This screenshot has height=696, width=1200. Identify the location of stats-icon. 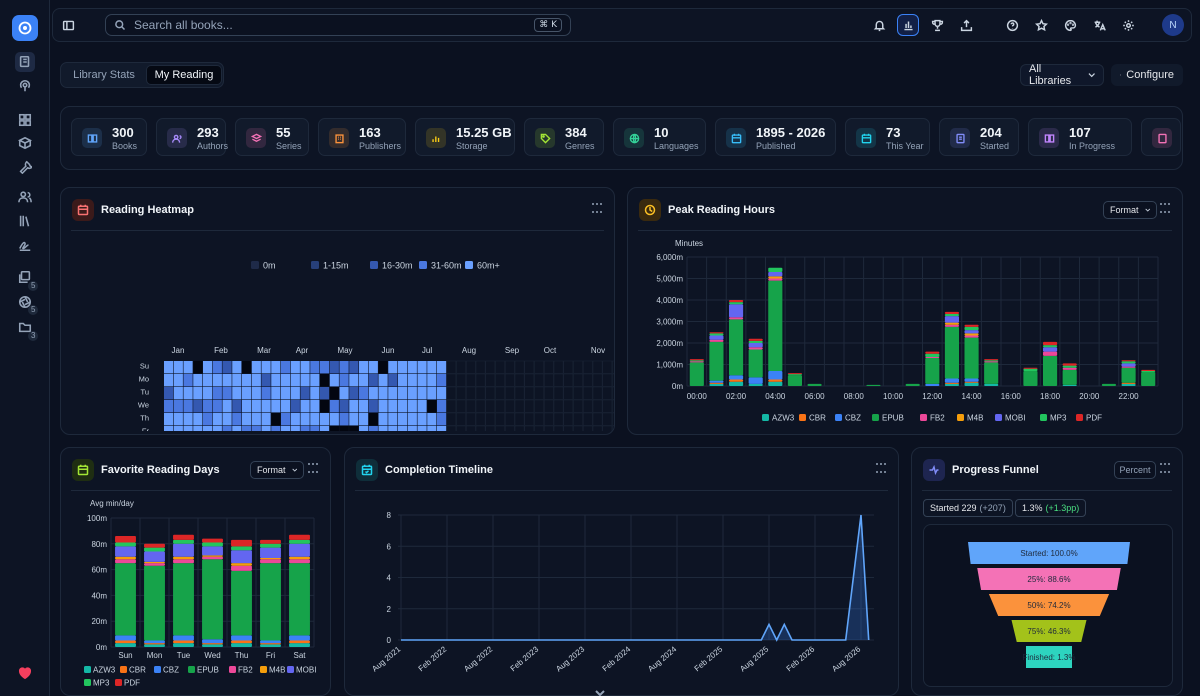
(908, 25).